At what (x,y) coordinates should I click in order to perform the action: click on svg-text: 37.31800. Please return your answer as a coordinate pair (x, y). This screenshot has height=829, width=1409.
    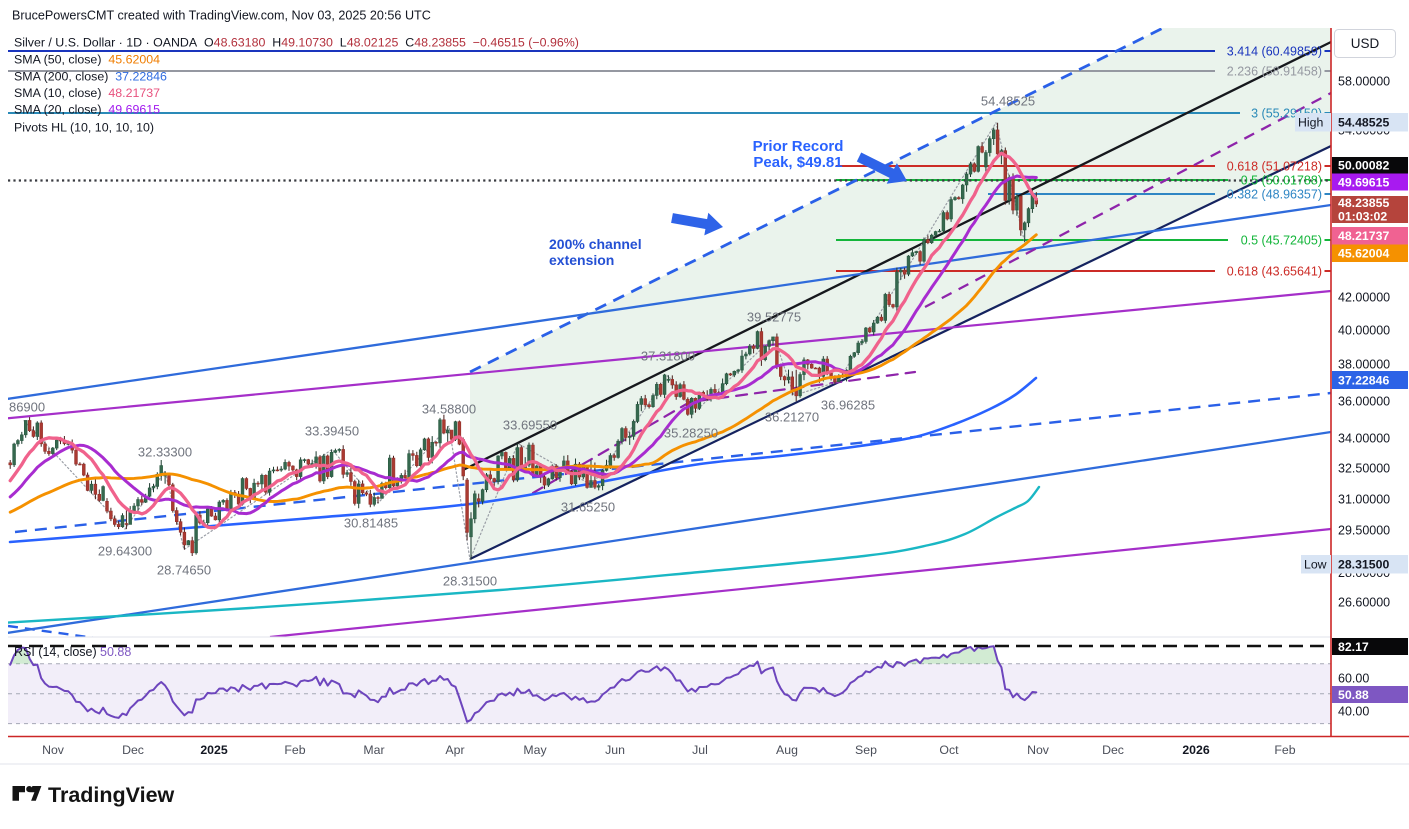
    Looking at the image, I should click on (668, 356).